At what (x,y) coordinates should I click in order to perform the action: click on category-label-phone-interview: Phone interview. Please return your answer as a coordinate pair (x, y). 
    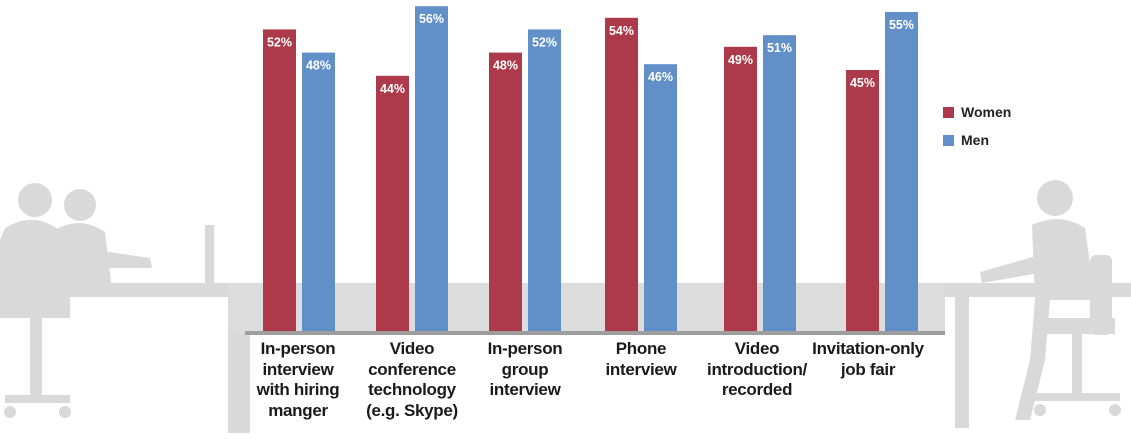
    Looking at the image, I should click on (641, 359).